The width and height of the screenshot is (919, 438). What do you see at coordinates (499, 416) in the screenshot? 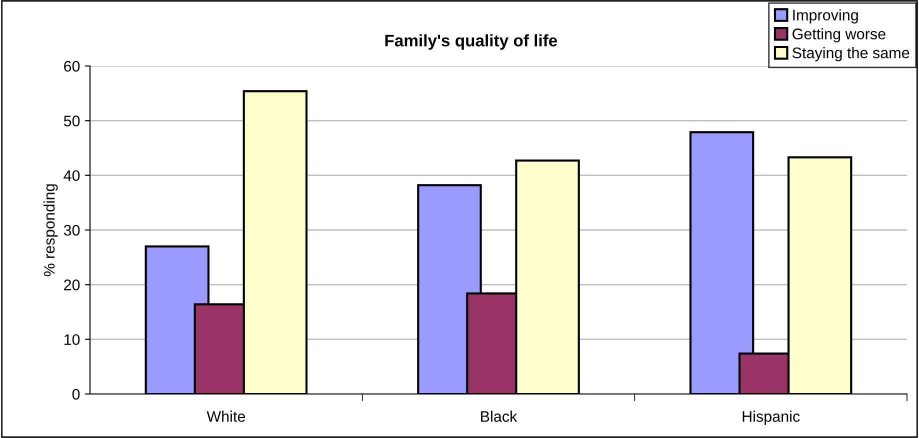
I see `x-tick-label: Black` at bounding box center [499, 416].